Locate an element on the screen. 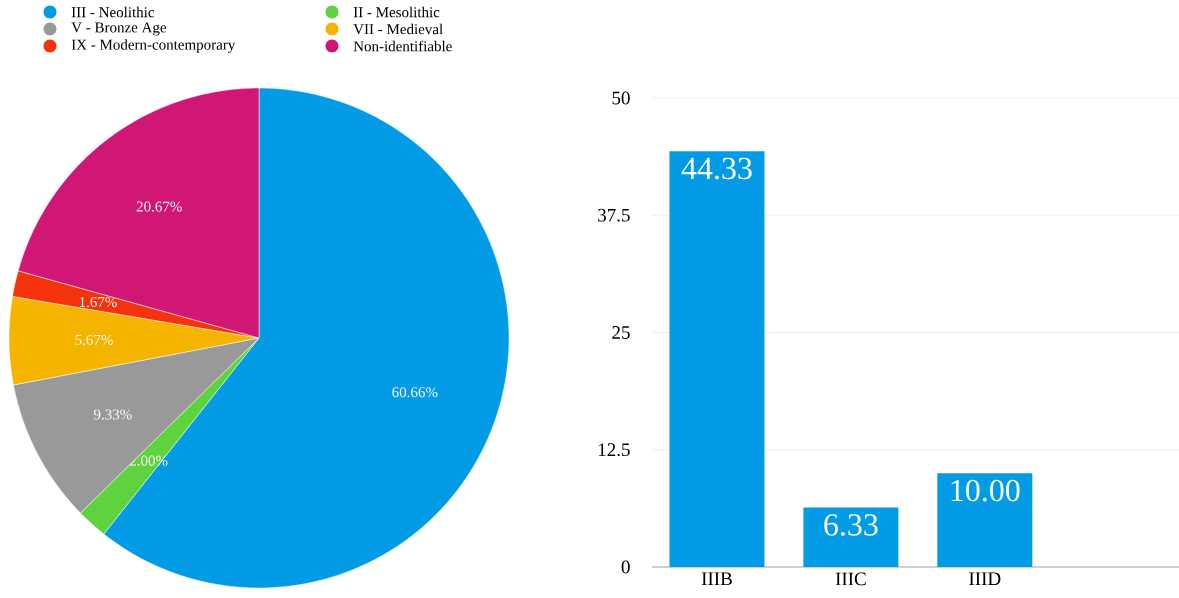 This screenshot has height=598, width=1179. x-tick-label: IIIB is located at coordinates (716, 579).